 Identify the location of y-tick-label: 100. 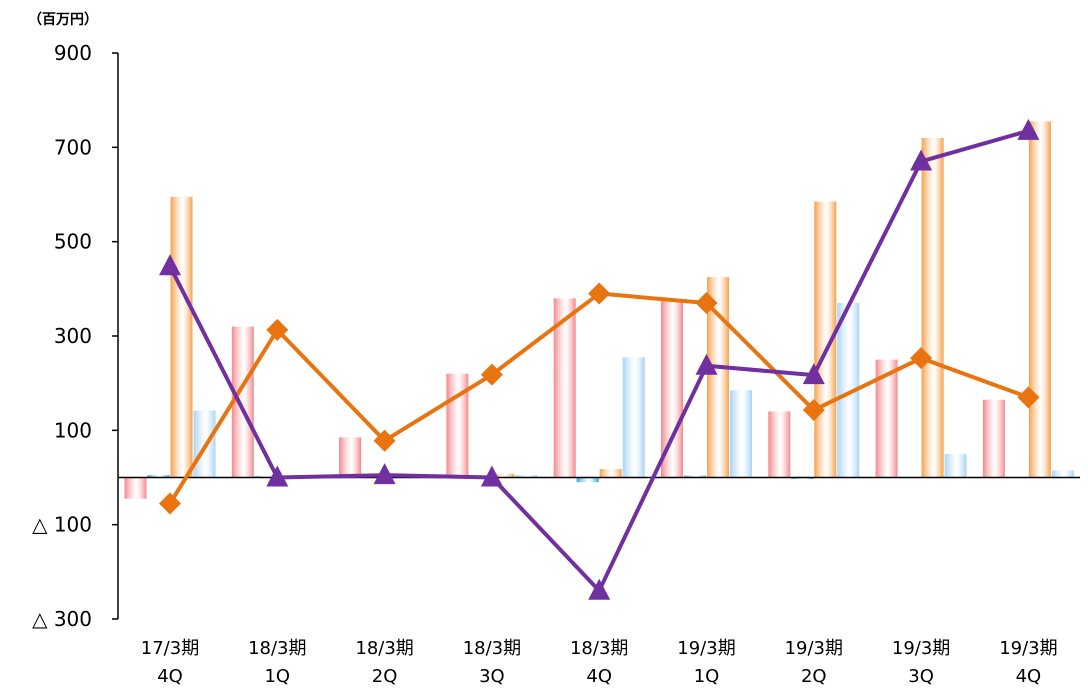
(73, 430).